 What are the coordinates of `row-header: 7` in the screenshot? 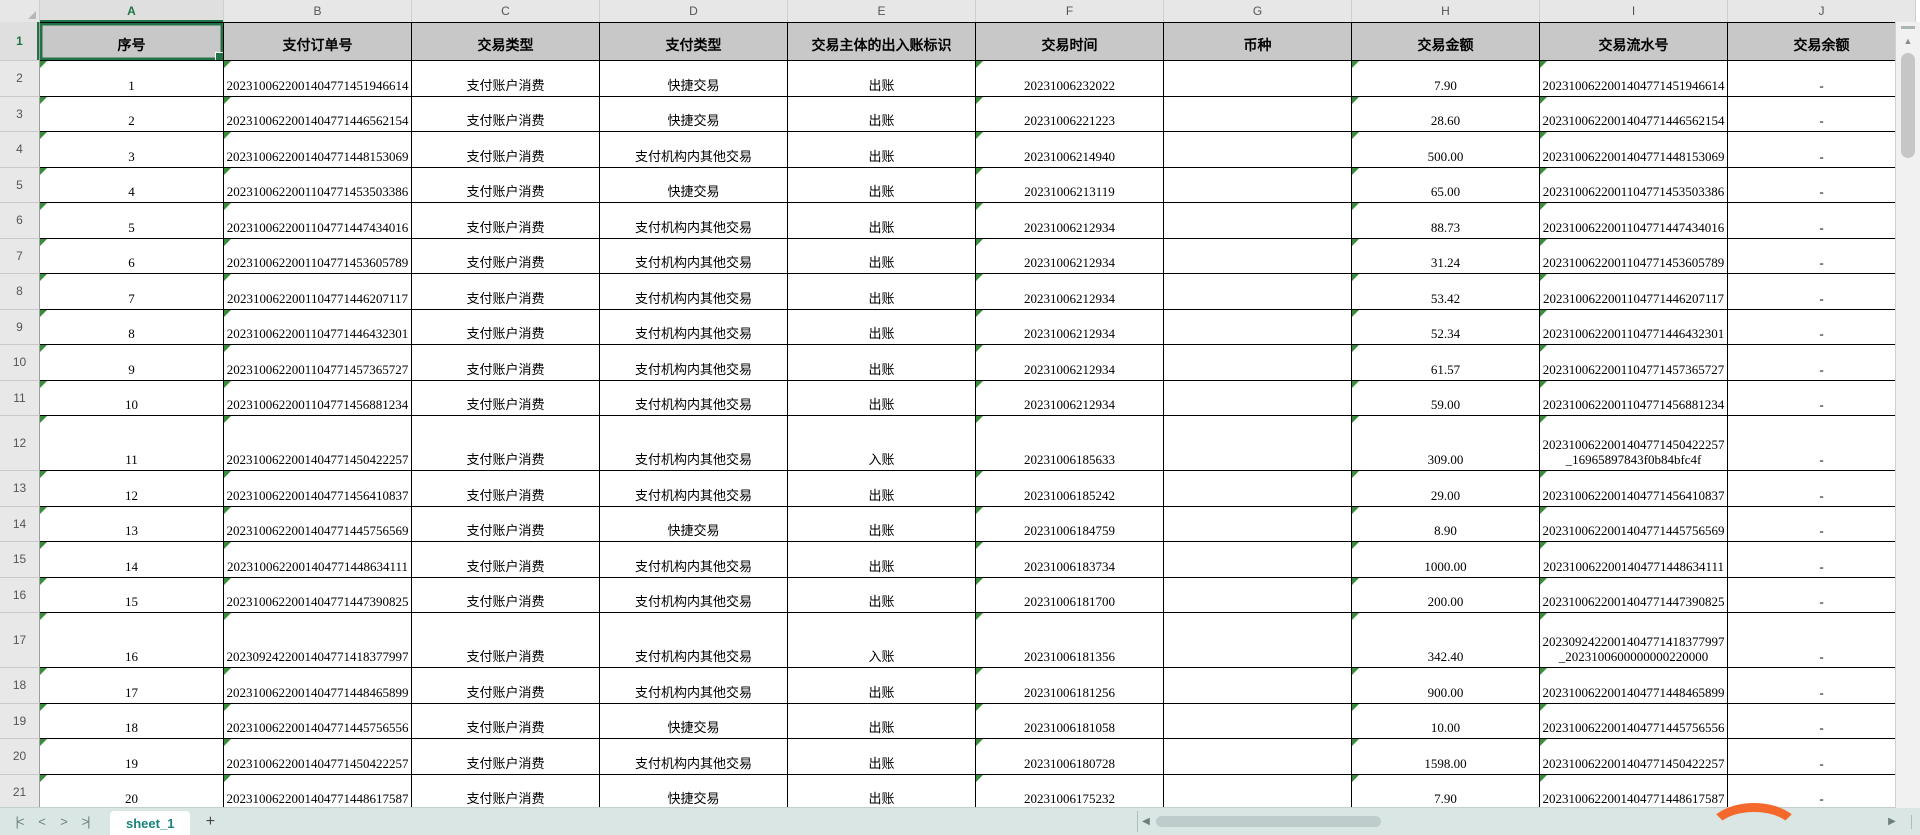 It's located at (20, 256).